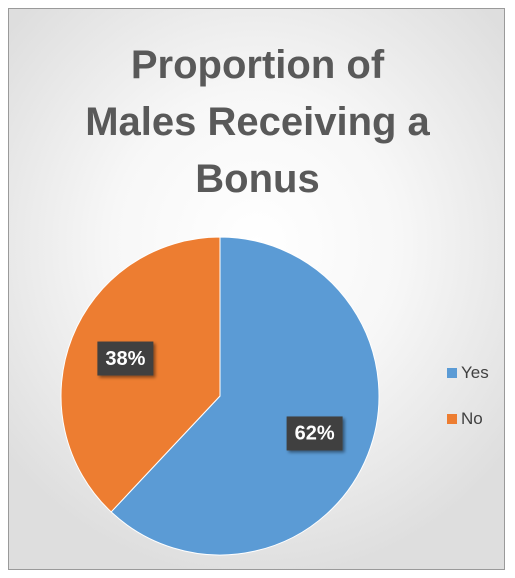  Describe the element at coordinates (257, 65) in the screenshot. I see `chart-title-line-1: Proportion of` at that location.